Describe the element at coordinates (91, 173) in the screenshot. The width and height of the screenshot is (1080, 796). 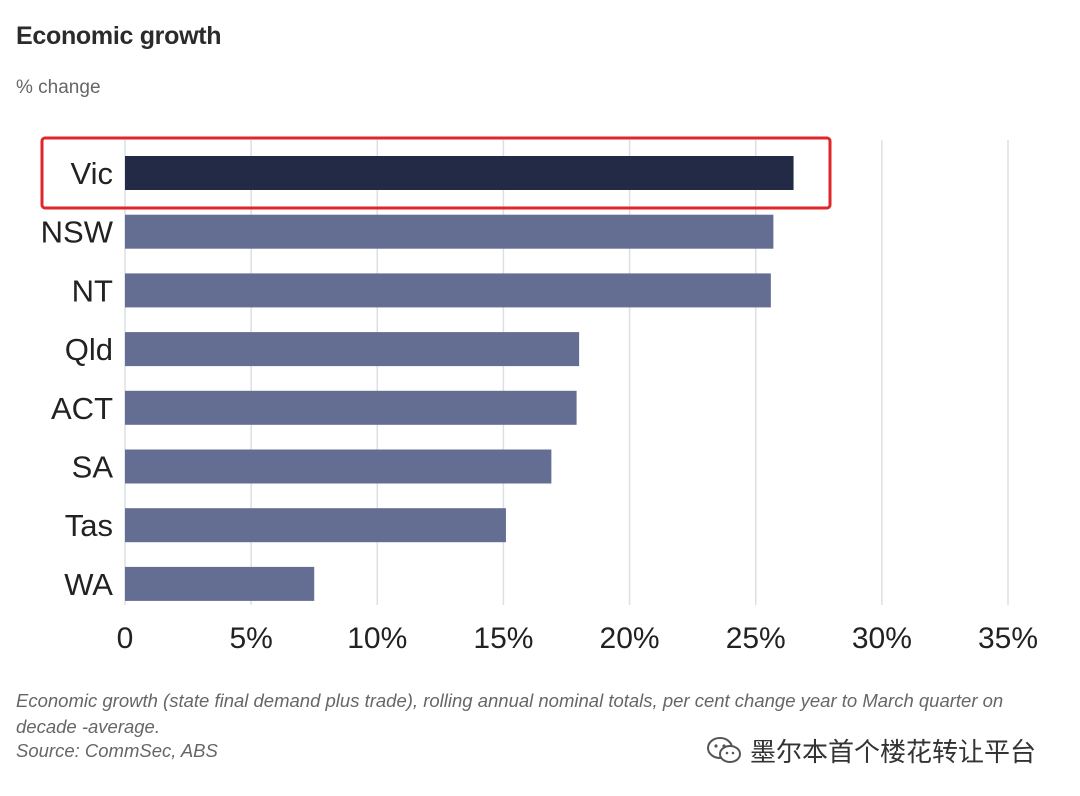
I see `category-label: Vic` at that location.